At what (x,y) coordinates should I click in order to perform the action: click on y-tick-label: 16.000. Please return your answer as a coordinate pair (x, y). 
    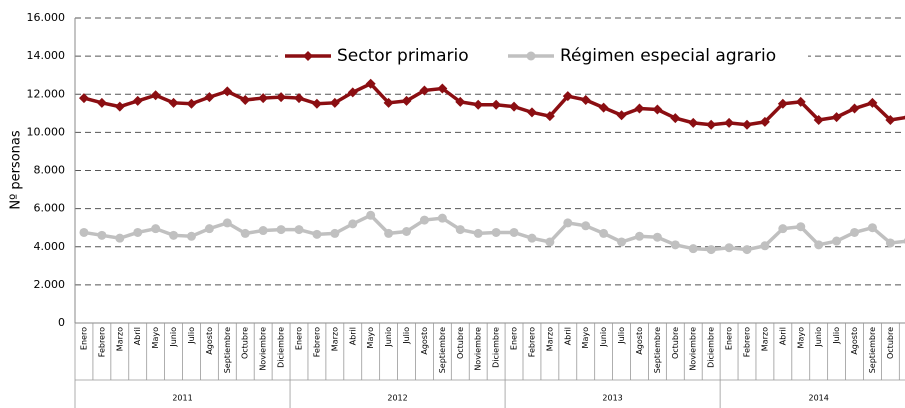
    Looking at the image, I should click on (46, 17).